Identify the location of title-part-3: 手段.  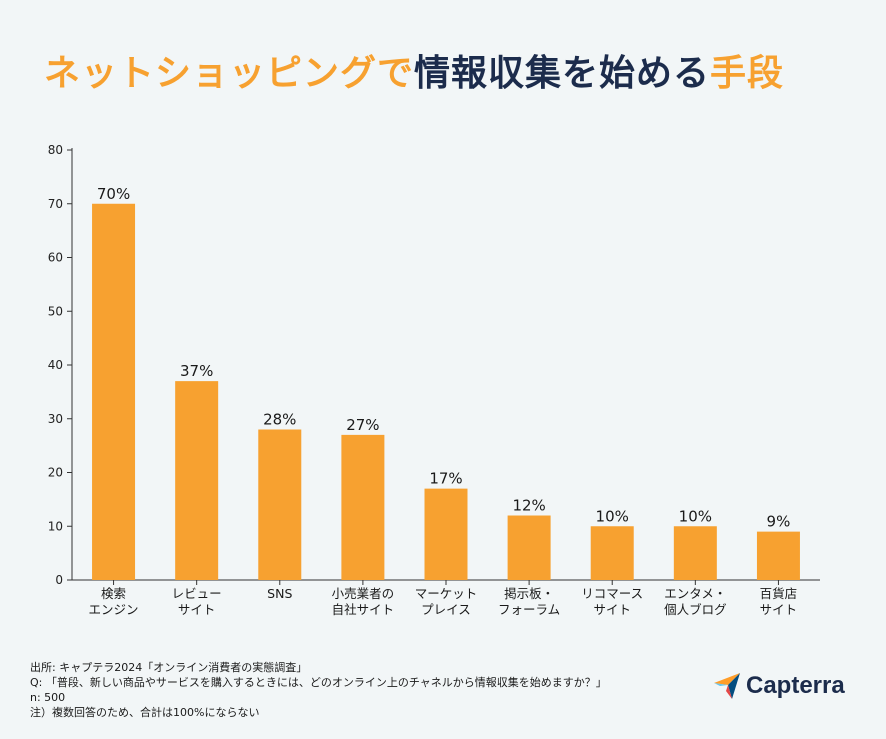
(747, 73).